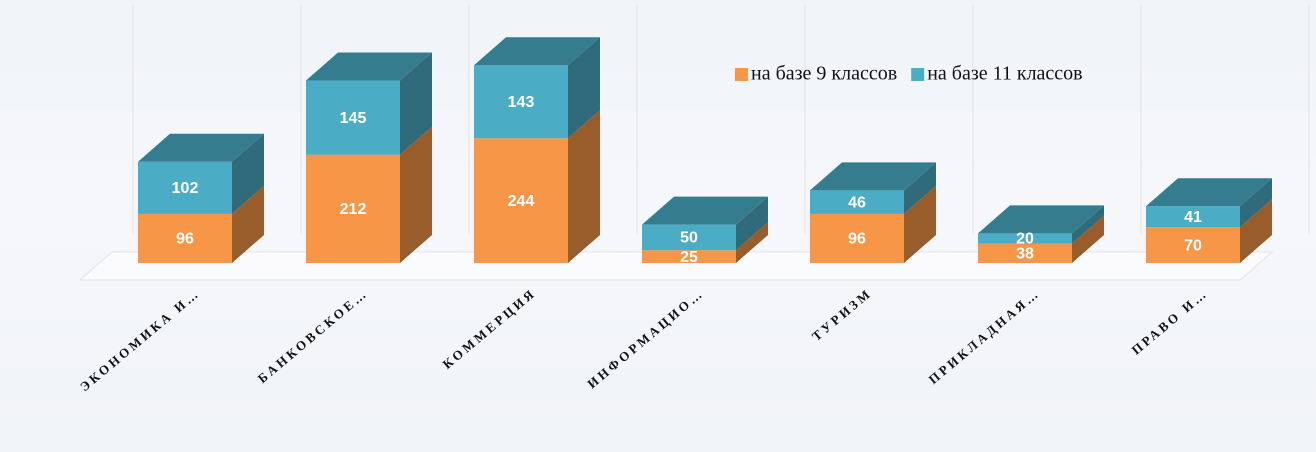 This screenshot has height=452, width=1316. I want to click on value-label: 143, so click(521, 102).